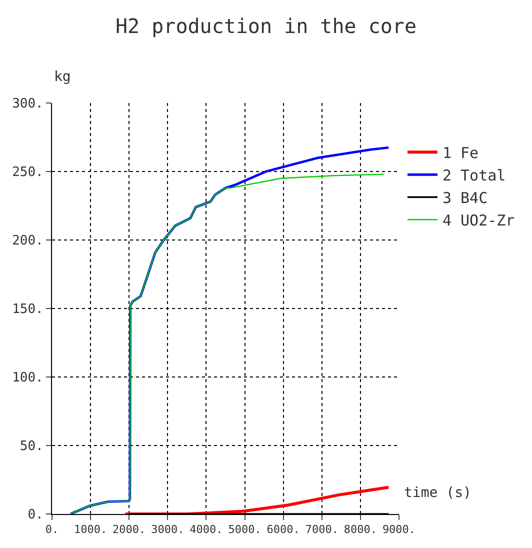 The width and height of the screenshot is (532, 548). What do you see at coordinates (474, 175) in the screenshot?
I see `legend-label: 2 Total` at bounding box center [474, 175].